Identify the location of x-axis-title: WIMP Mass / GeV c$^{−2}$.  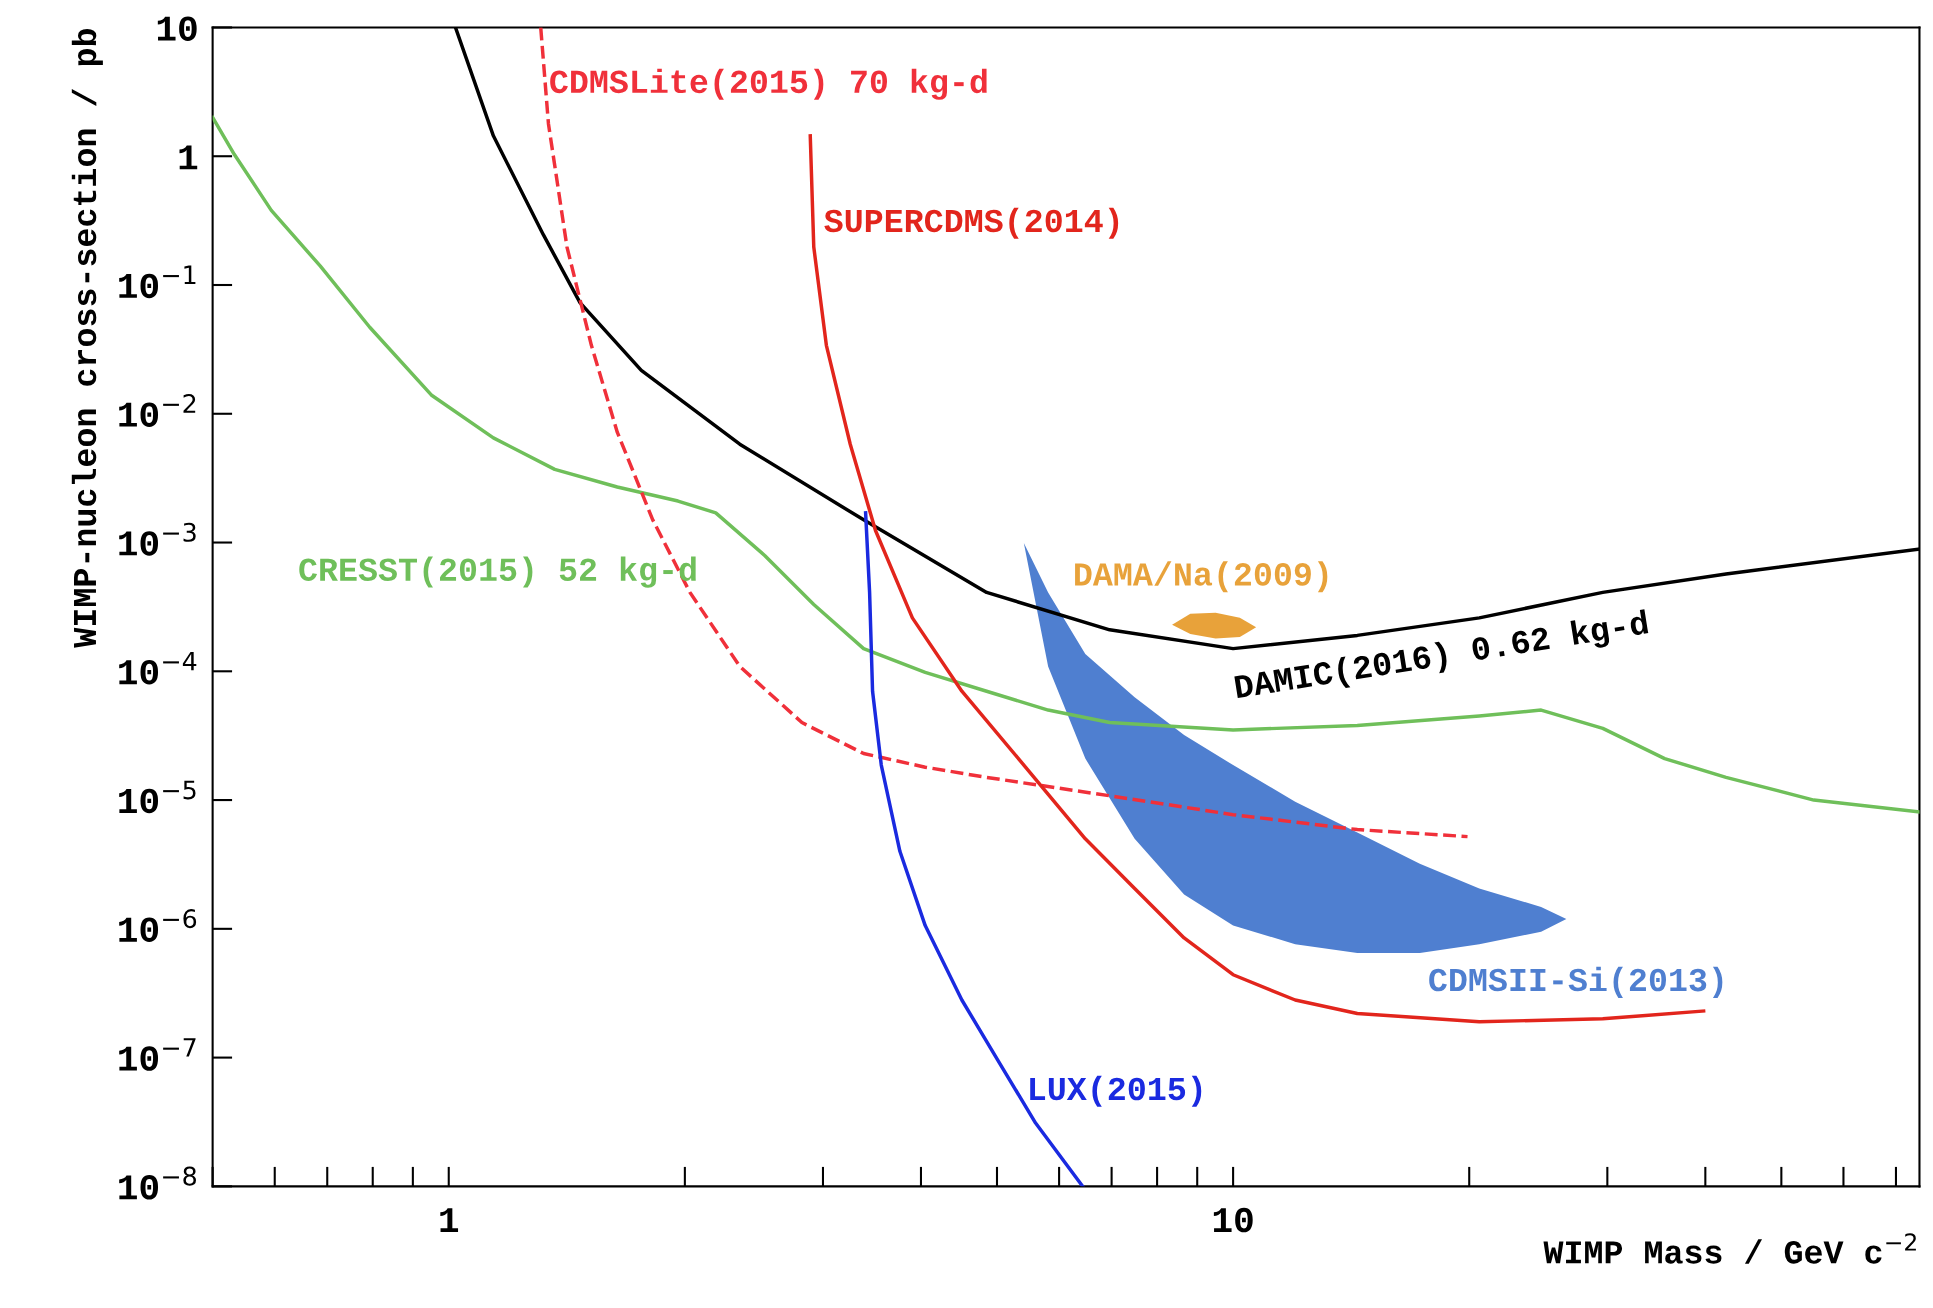
(1729, 1248).